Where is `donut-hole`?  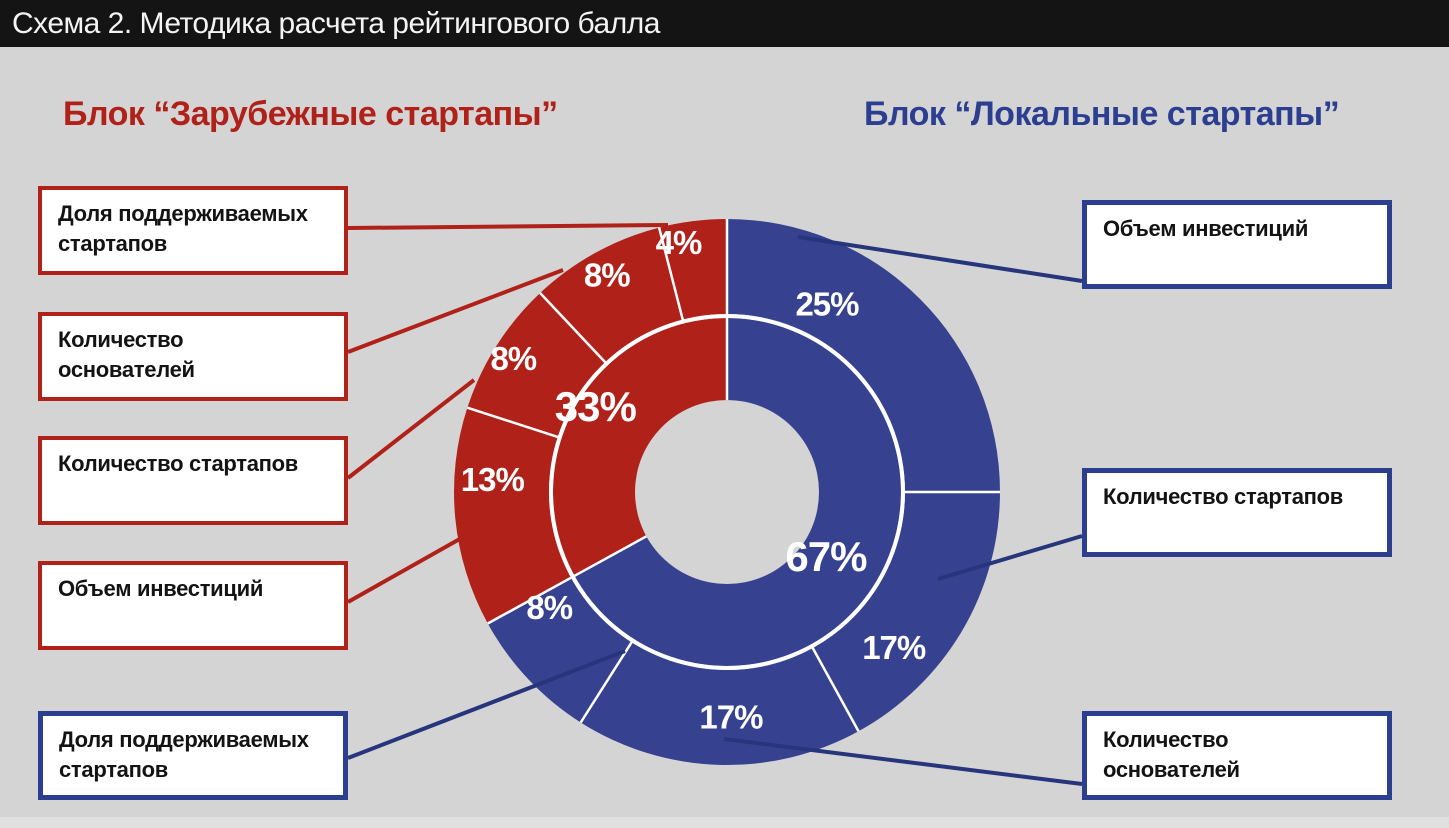
donut-hole is located at coordinates (727, 492).